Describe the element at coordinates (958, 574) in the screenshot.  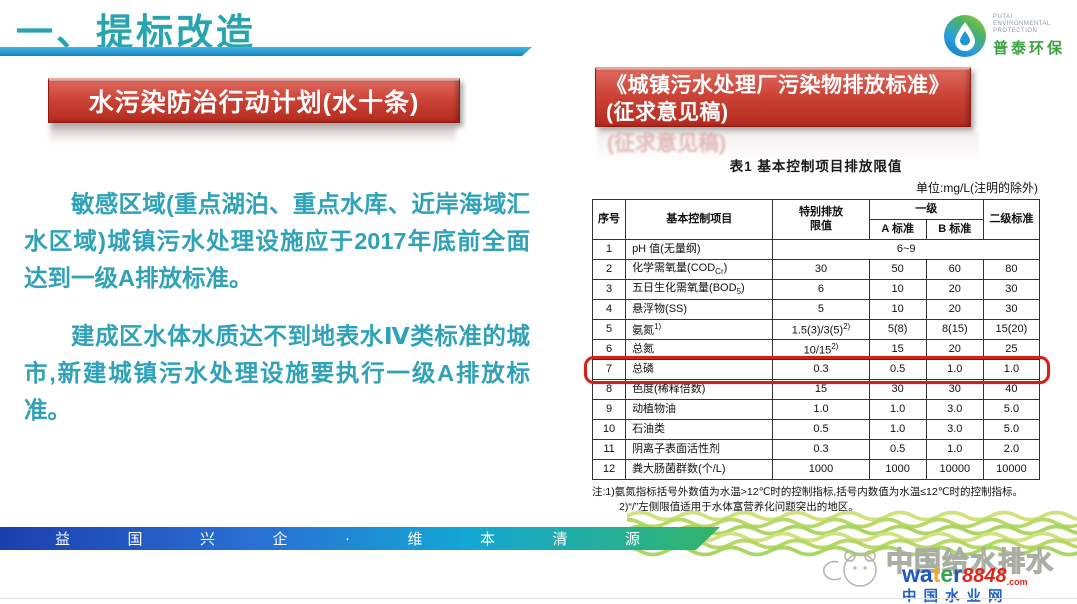
I see `brand-letter: r` at that location.